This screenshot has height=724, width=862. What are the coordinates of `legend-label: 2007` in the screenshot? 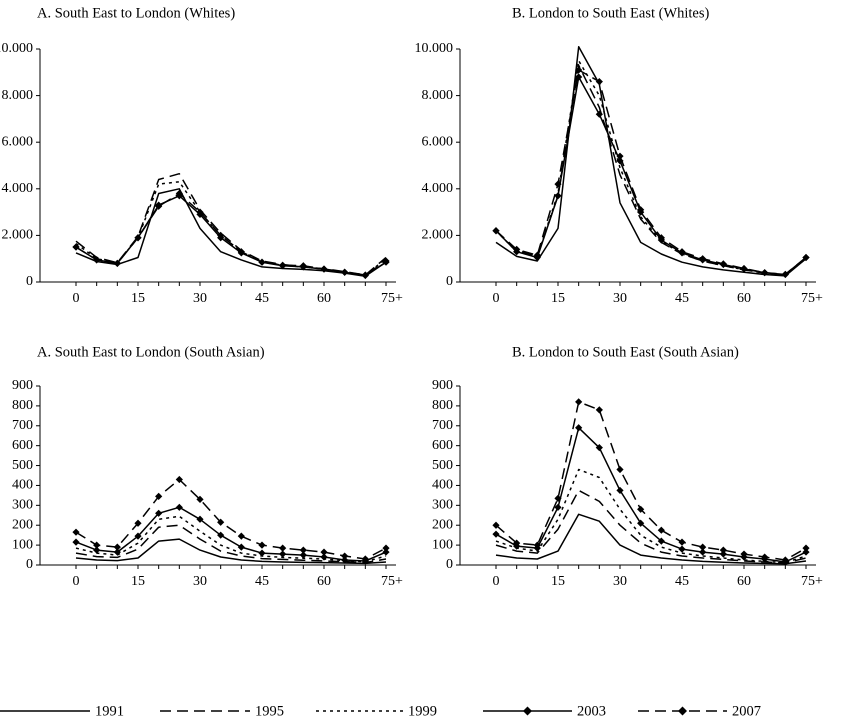 It's located at (746, 711).